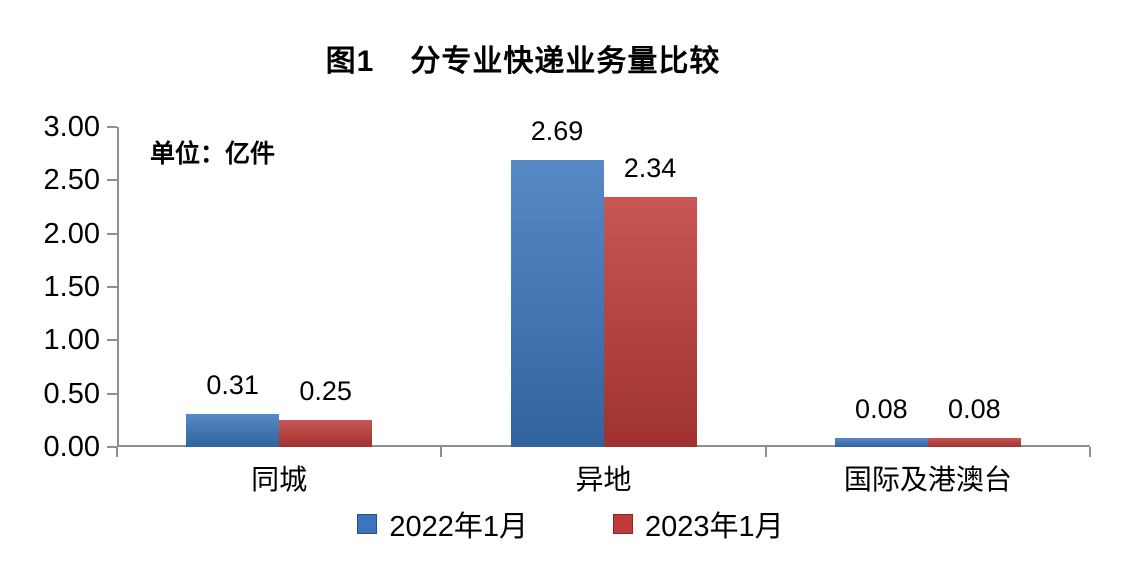 This screenshot has width=1141, height=566. I want to click on category-label: 异地, so click(603, 479).